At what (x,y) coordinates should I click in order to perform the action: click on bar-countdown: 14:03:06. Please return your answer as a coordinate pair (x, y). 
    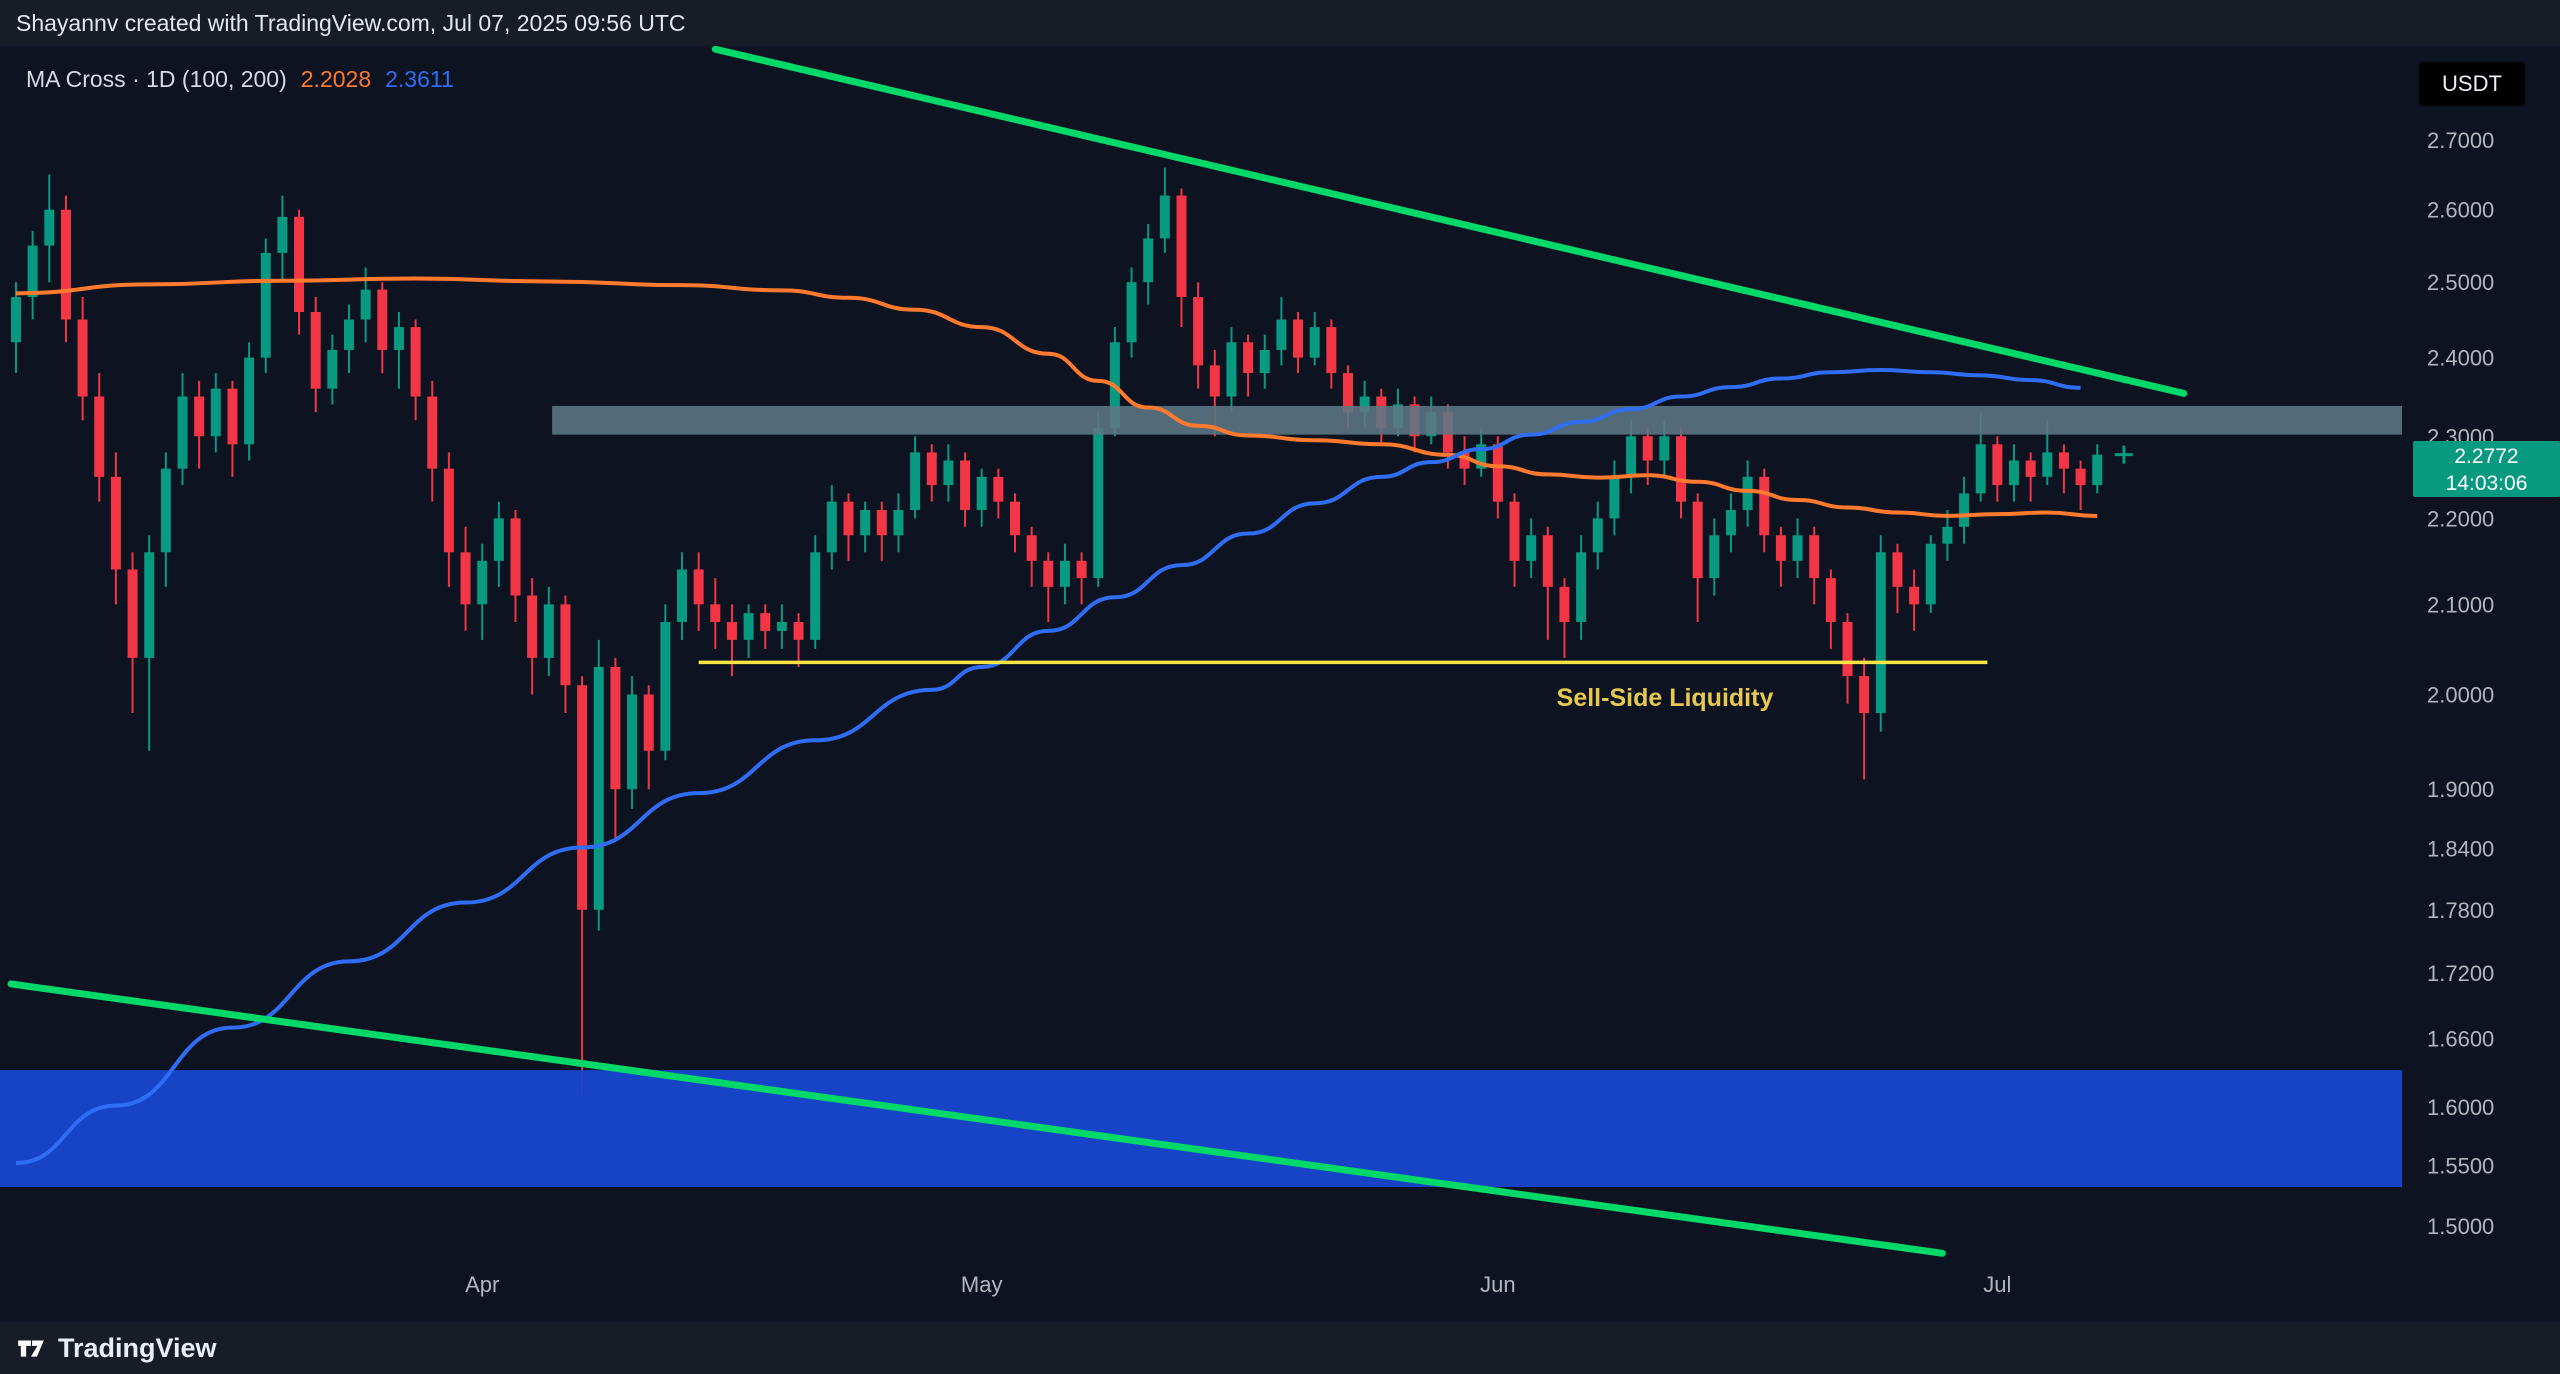
    Looking at the image, I should click on (2486, 483).